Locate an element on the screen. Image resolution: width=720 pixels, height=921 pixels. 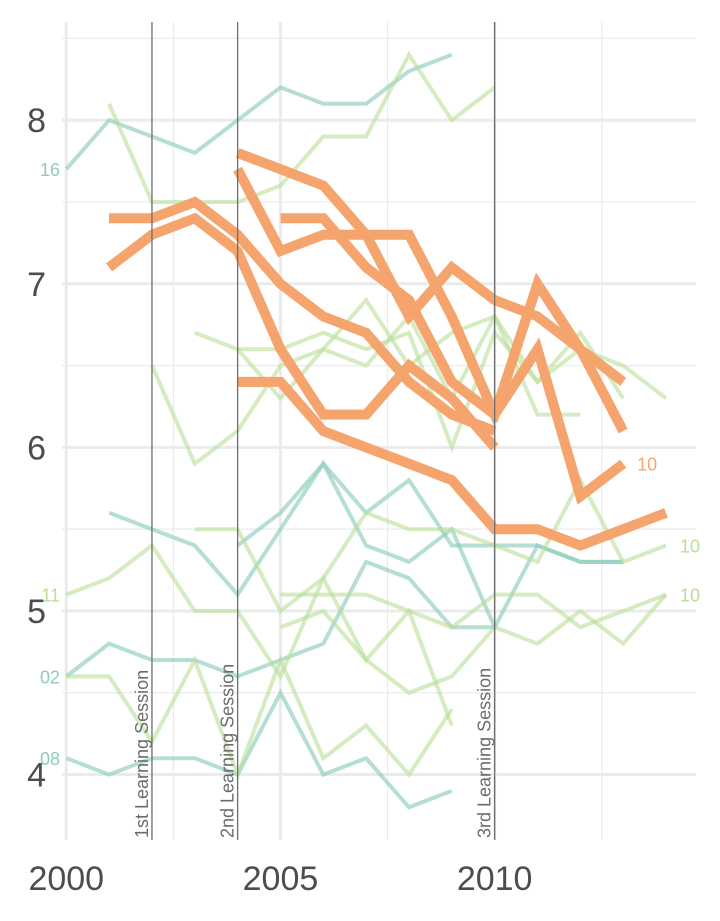
series-end-label: 16 is located at coordinates (50, 170).